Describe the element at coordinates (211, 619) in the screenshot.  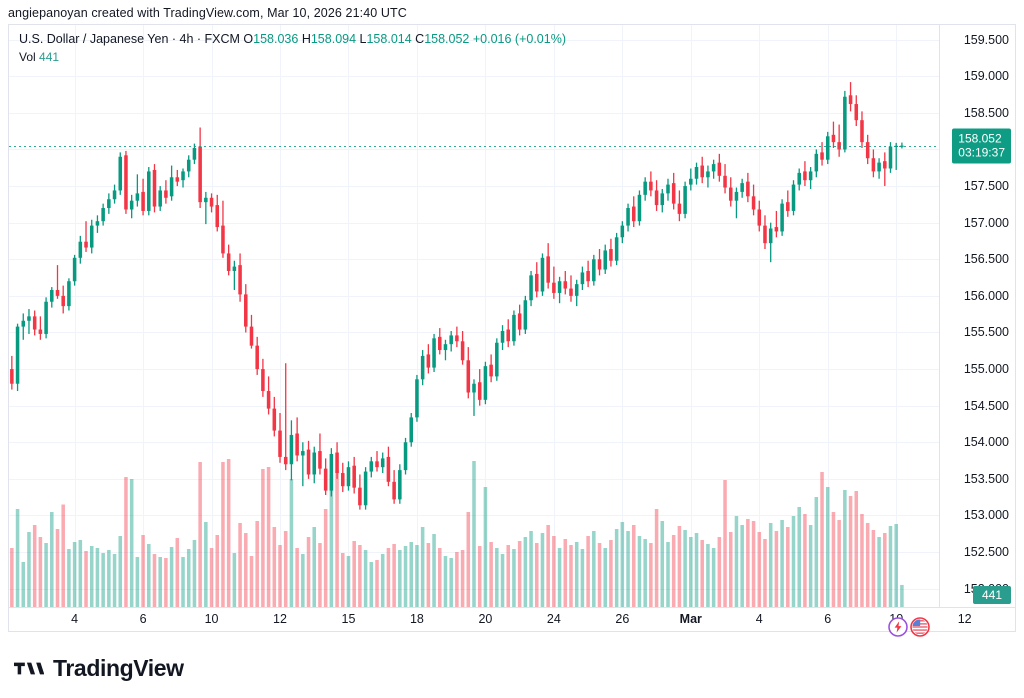
I see `time-axis-tick: 10` at that location.